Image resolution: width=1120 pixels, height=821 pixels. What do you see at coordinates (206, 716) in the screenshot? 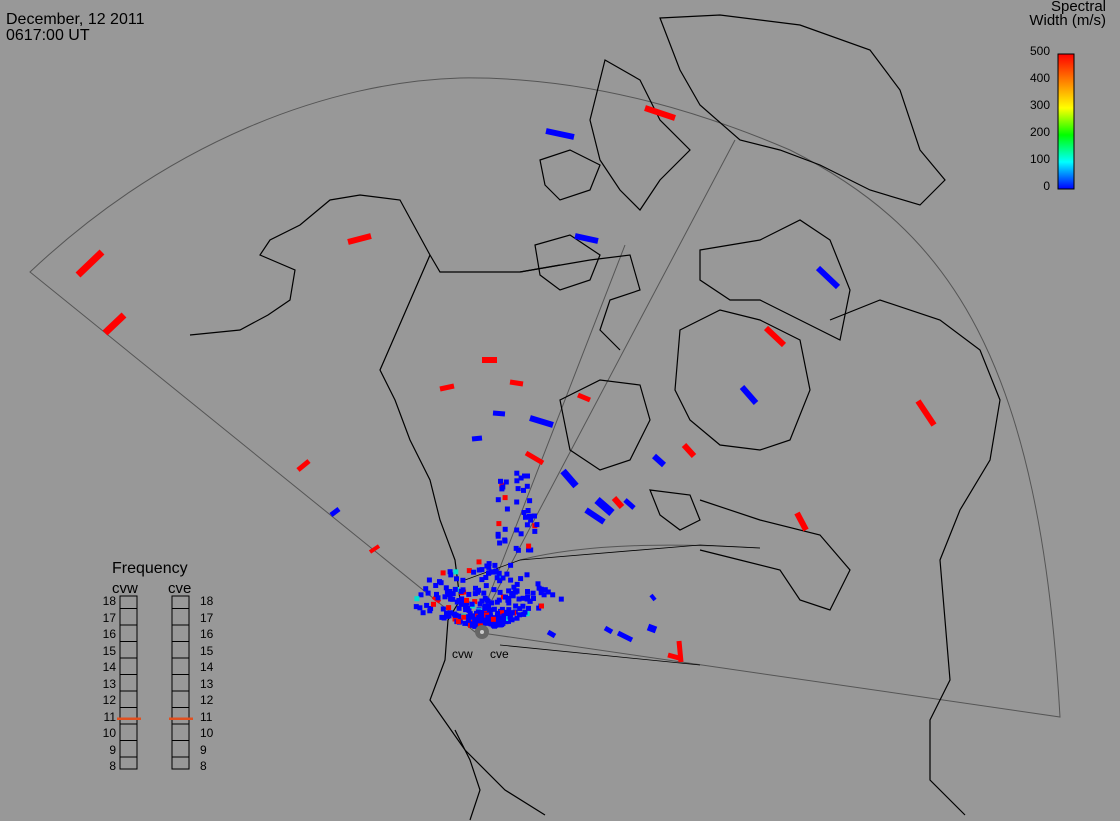
I see `frequency-tick-right: 11` at bounding box center [206, 716].